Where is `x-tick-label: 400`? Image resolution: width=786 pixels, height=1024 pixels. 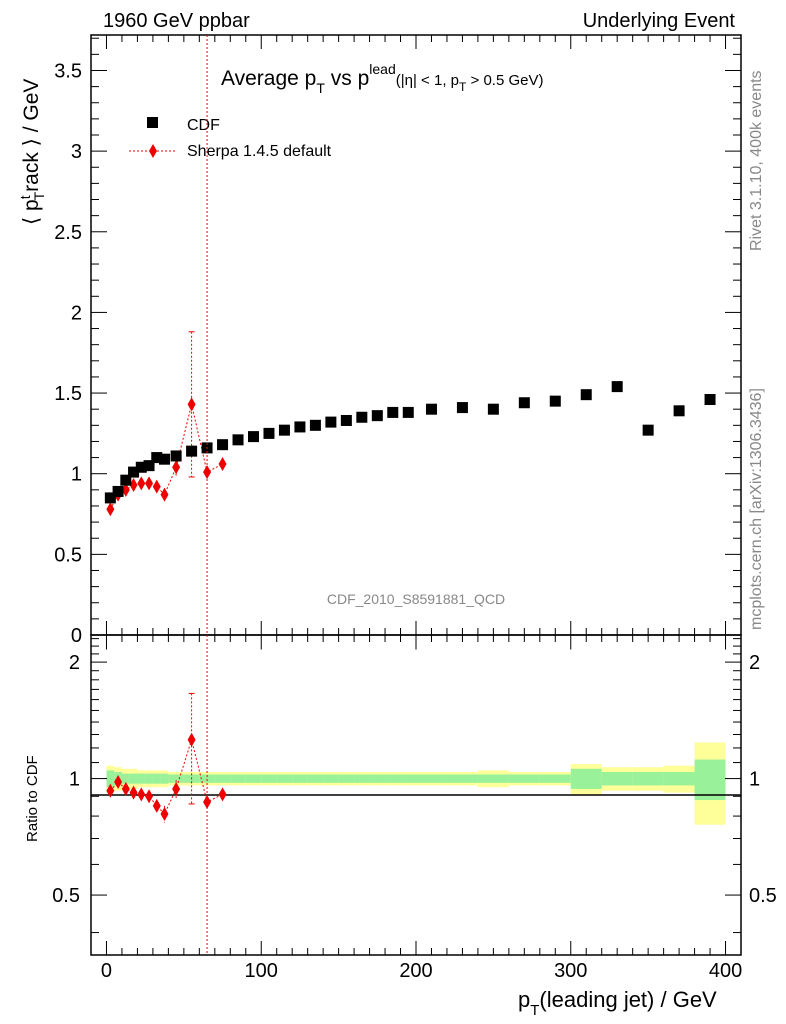 x-tick-label: 400 is located at coordinates (725, 971).